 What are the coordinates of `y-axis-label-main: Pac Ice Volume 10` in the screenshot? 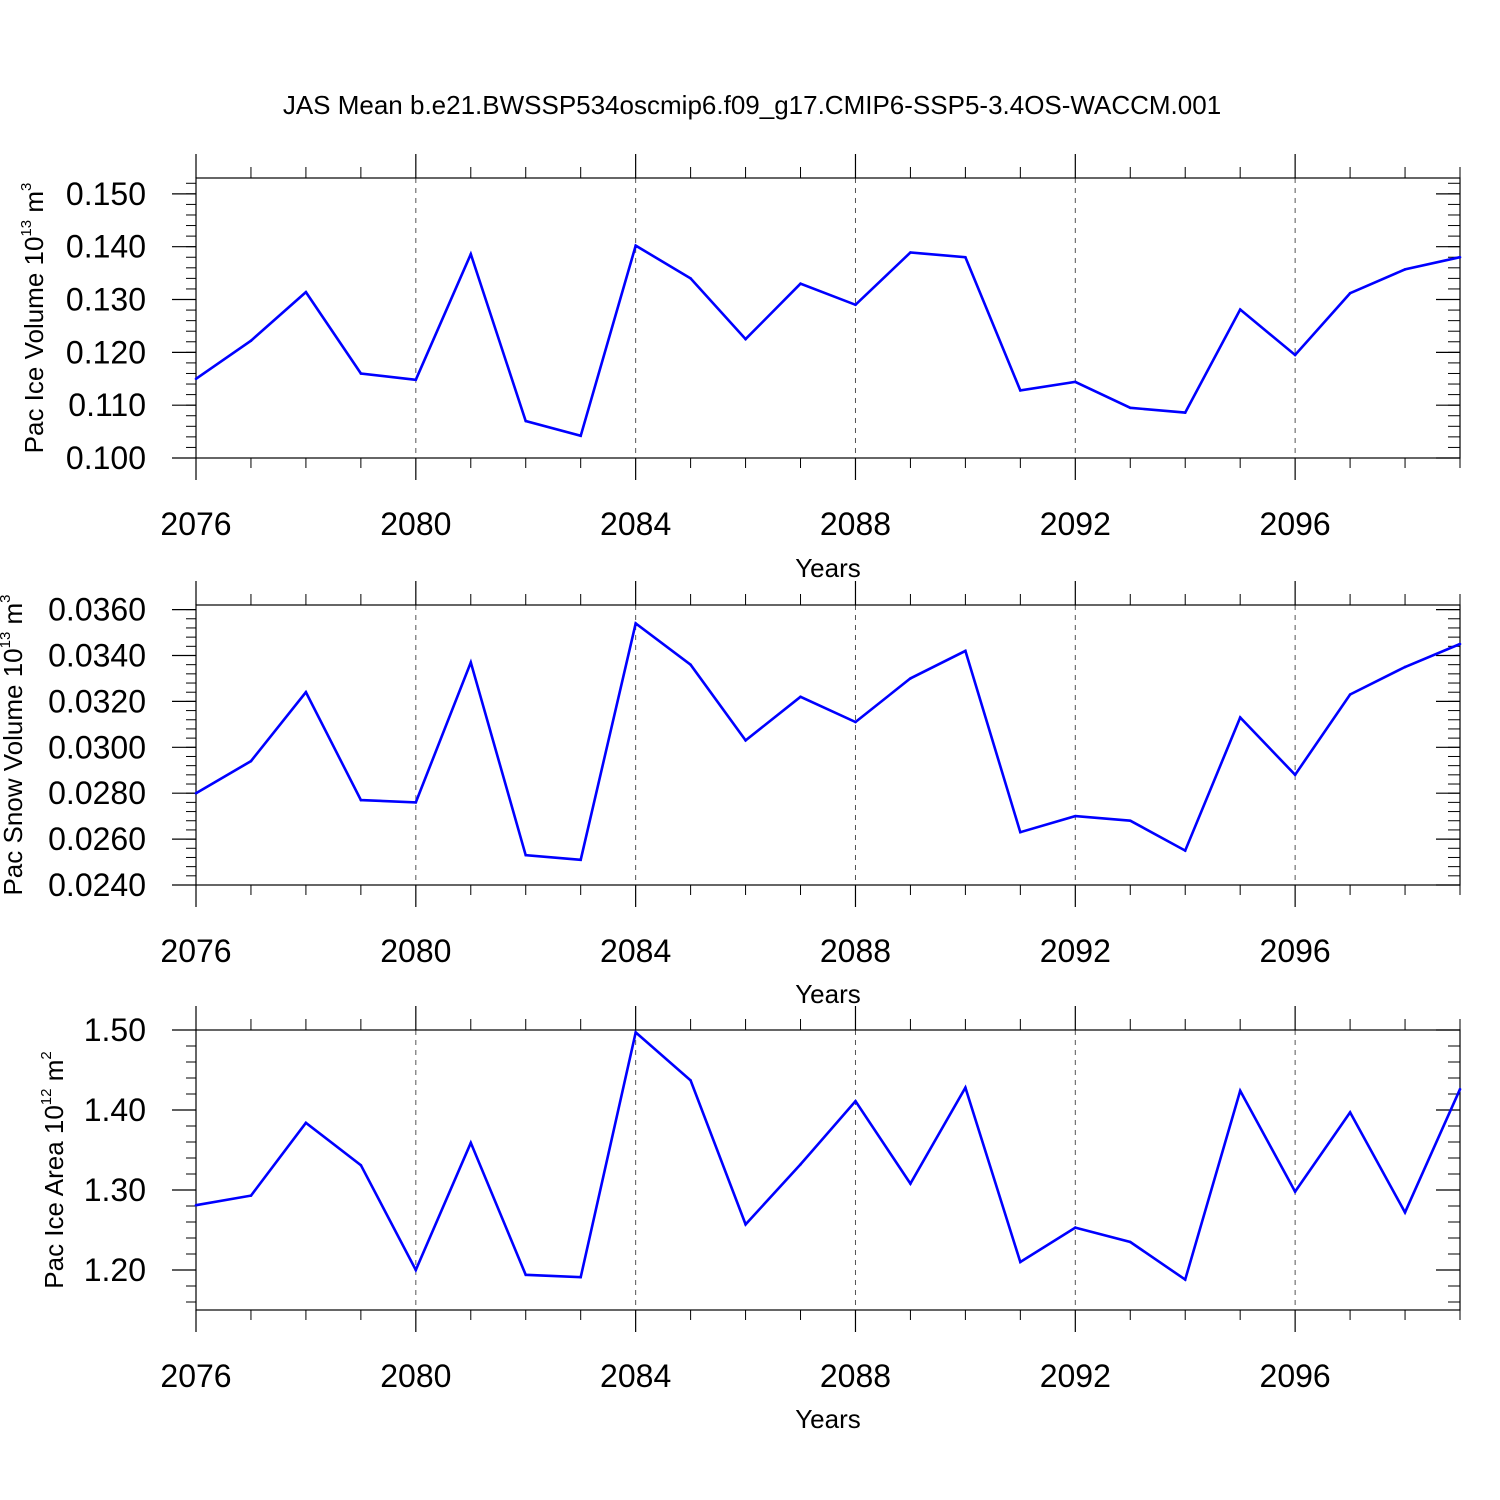 It's located at (34, 345).